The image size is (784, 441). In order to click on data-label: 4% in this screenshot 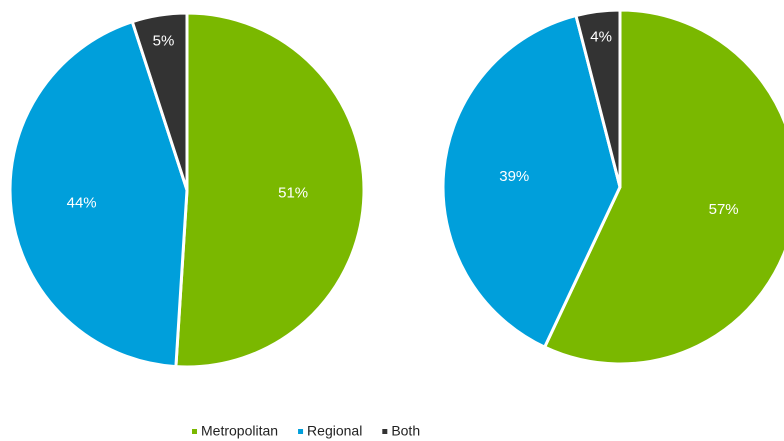, I will do `click(601, 37)`.